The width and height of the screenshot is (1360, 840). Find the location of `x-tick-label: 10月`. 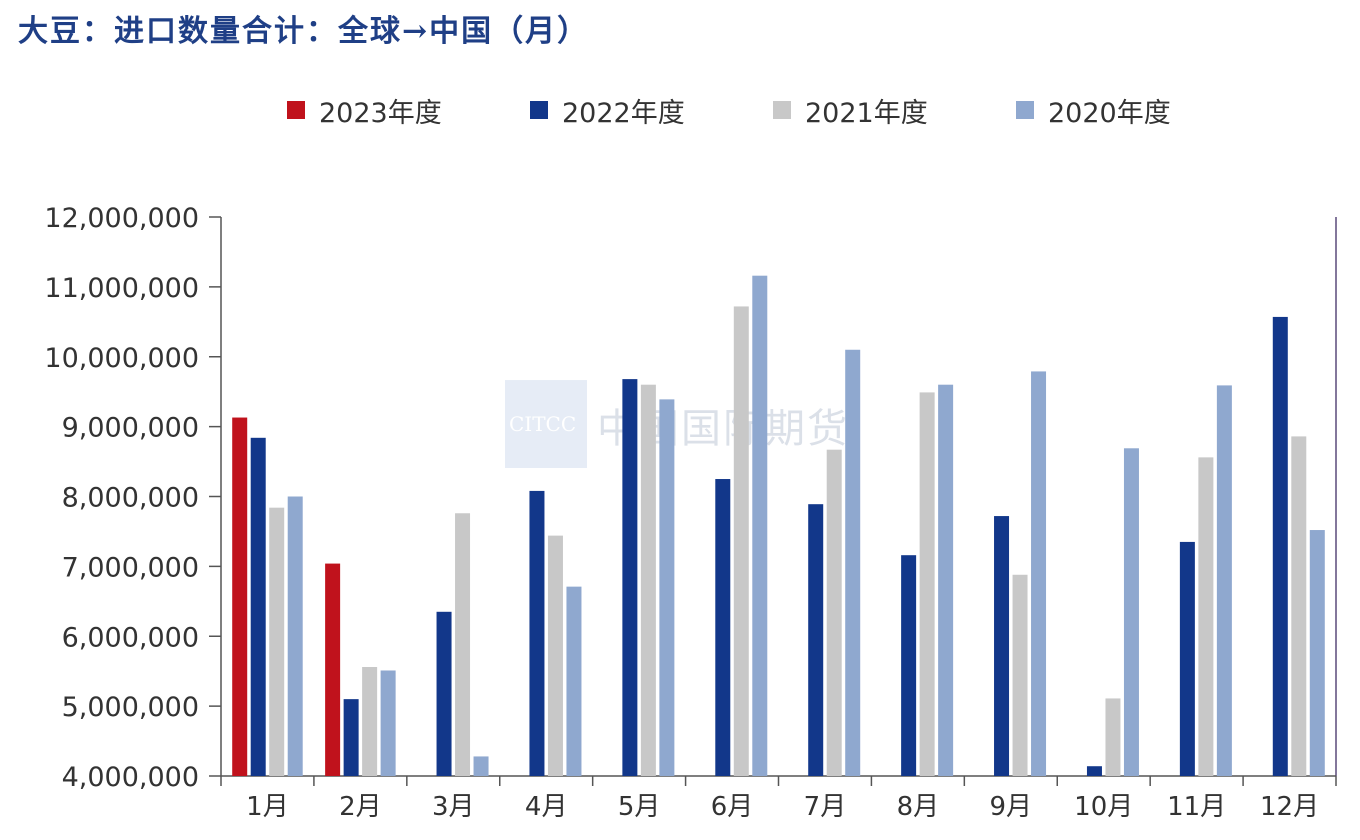

x-tick-label: 10月 is located at coordinates (1103, 807).